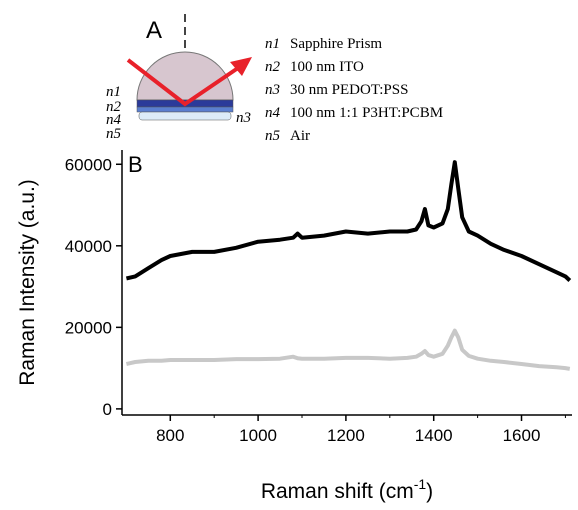 The height and width of the screenshot is (510, 578). What do you see at coordinates (434, 435) in the screenshot?
I see `x-tick-label: 1400` at bounding box center [434, 435].